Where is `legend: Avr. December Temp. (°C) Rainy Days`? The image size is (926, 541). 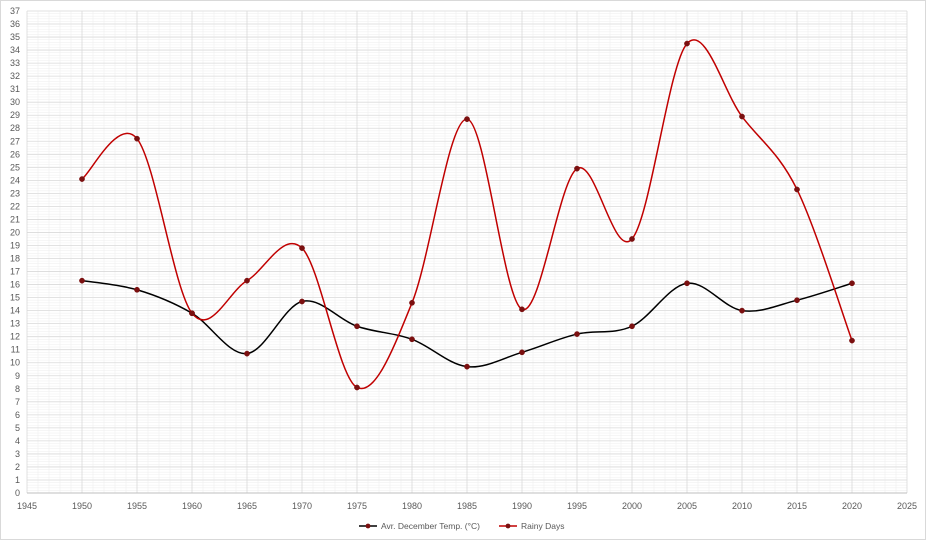 legend: Avr. December Temp. (°C) Rainy Days is located at coordinates (461, 526).